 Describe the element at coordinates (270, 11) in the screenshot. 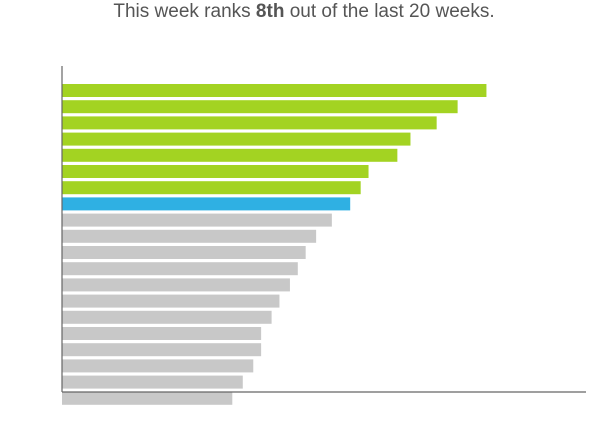

I see `headline-rank: 8th` at that location.